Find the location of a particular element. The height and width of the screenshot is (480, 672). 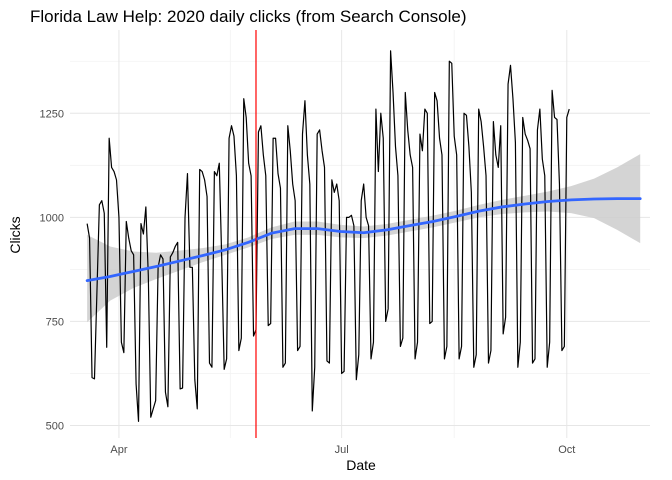

x-tick-label: Oct is located at coordinates (566, 450).